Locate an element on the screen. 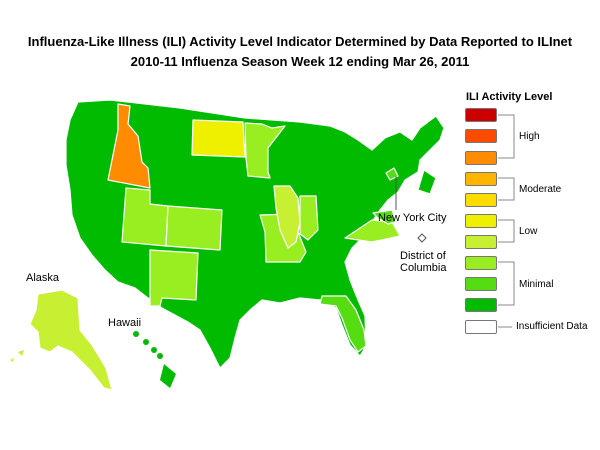  label-hawaii: Hawaii is located at coordinates (125, 323).